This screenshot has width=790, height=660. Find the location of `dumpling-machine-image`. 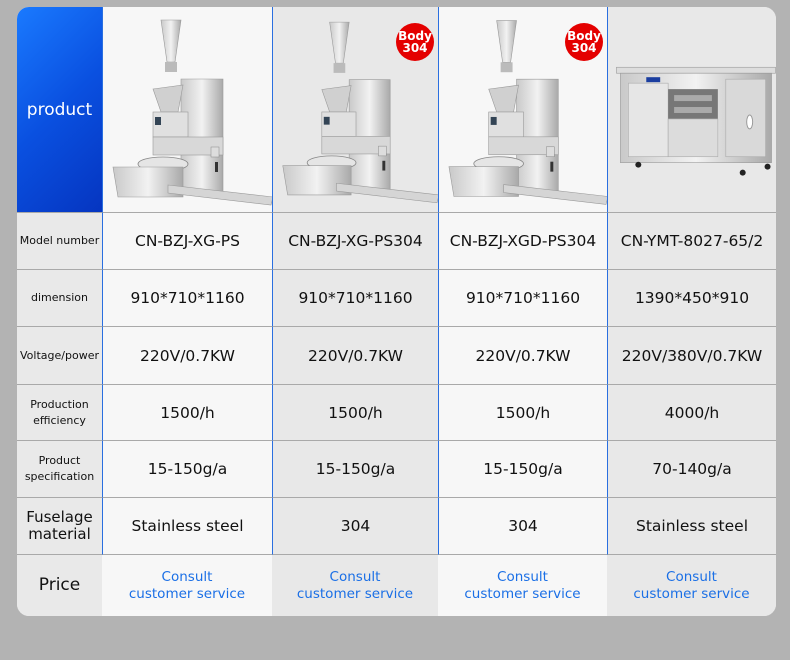

dumpling-machine-image is located at coordinates (188, 110).